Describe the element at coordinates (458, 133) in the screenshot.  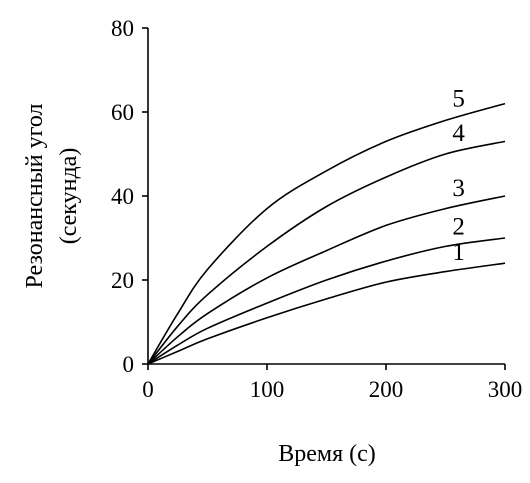
I see `series-4-label: 4` at that location.